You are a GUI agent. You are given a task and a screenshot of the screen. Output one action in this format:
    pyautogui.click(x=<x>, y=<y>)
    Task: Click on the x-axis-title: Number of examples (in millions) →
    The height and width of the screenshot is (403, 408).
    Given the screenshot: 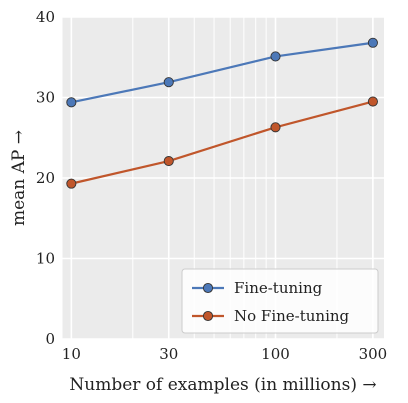 What is the action you would take?
    pyautogui.click(x=222, y=385)
    